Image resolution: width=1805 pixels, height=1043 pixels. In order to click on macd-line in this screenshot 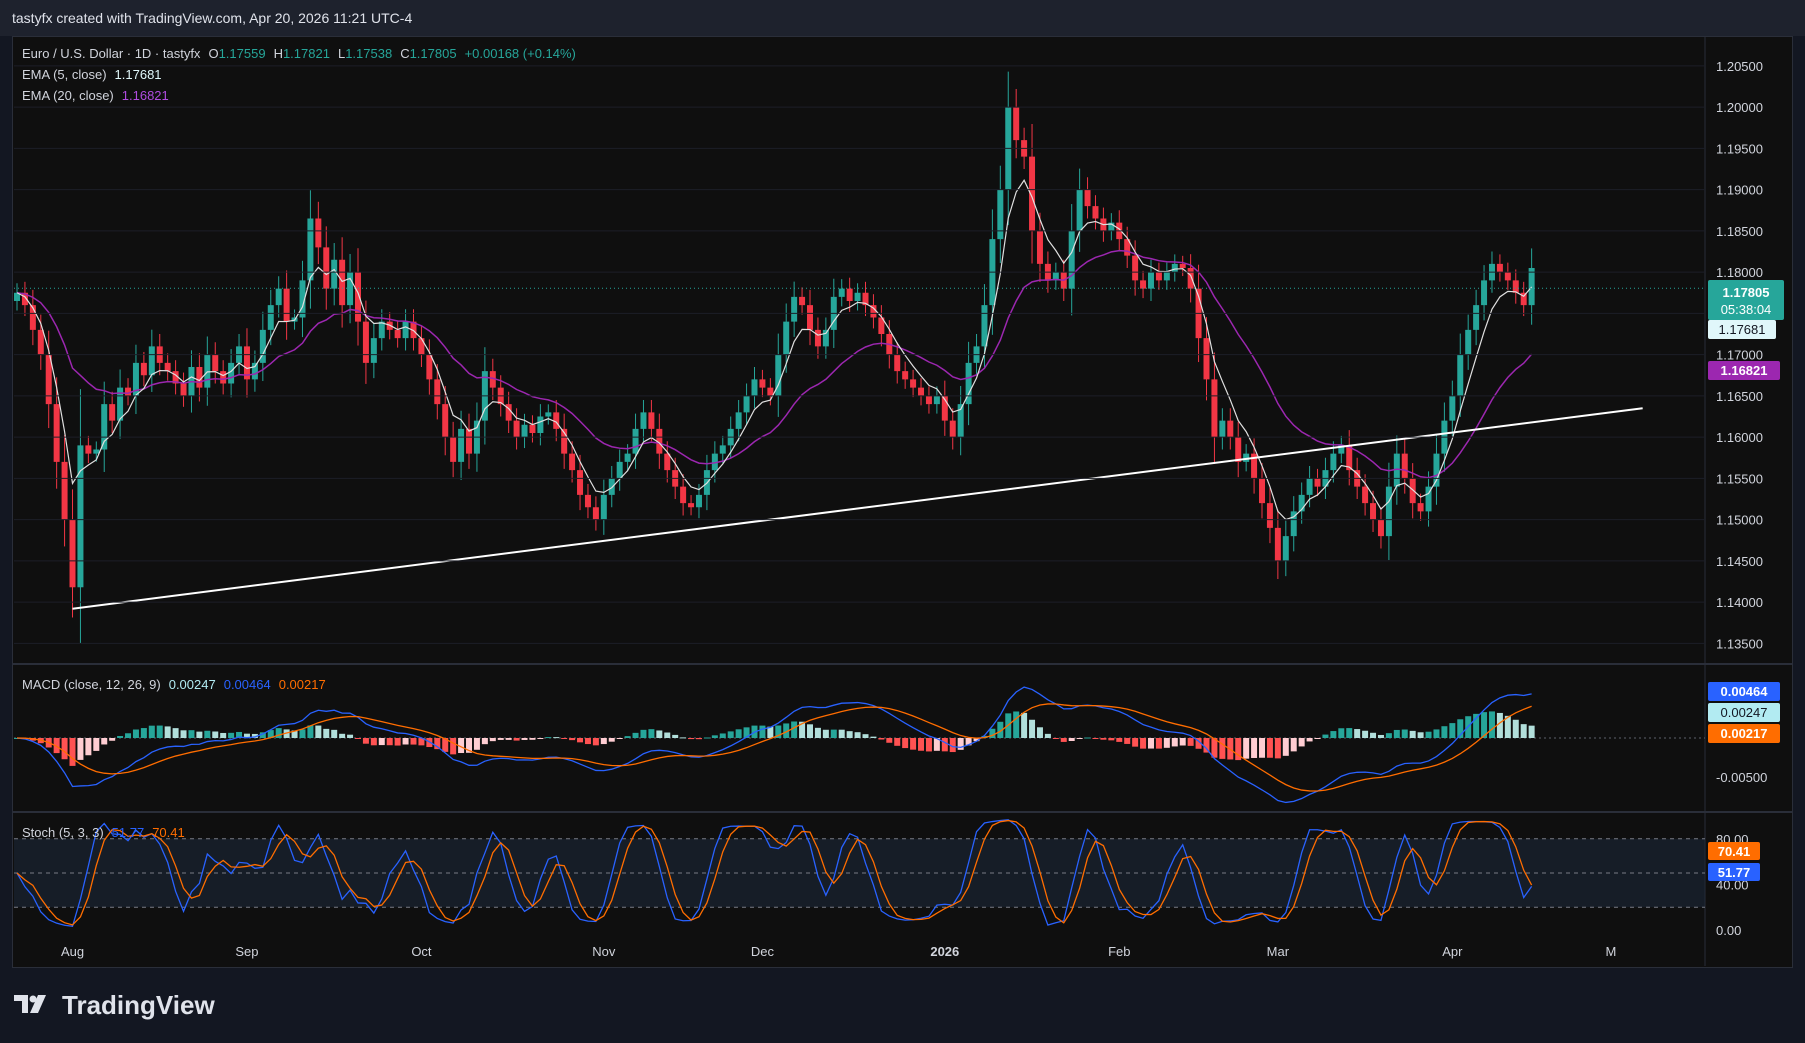, I will do `click(774, 745)`.